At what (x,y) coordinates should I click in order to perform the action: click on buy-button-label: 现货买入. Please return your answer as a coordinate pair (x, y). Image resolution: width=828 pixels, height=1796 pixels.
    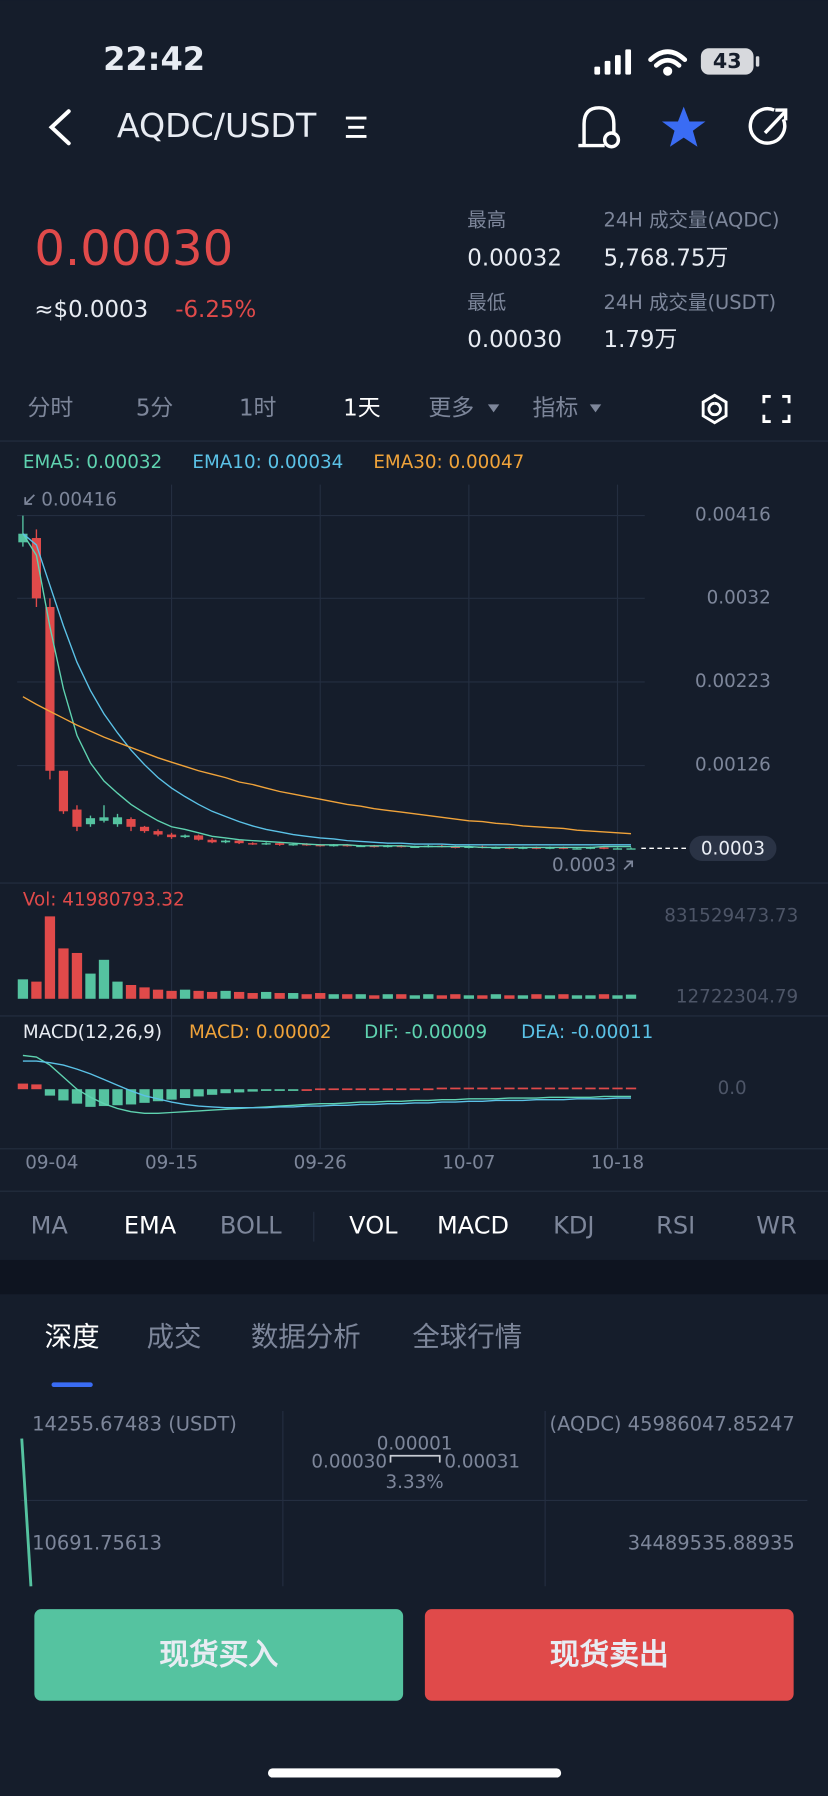
    Looking at the image, I should click on (218, 1655).